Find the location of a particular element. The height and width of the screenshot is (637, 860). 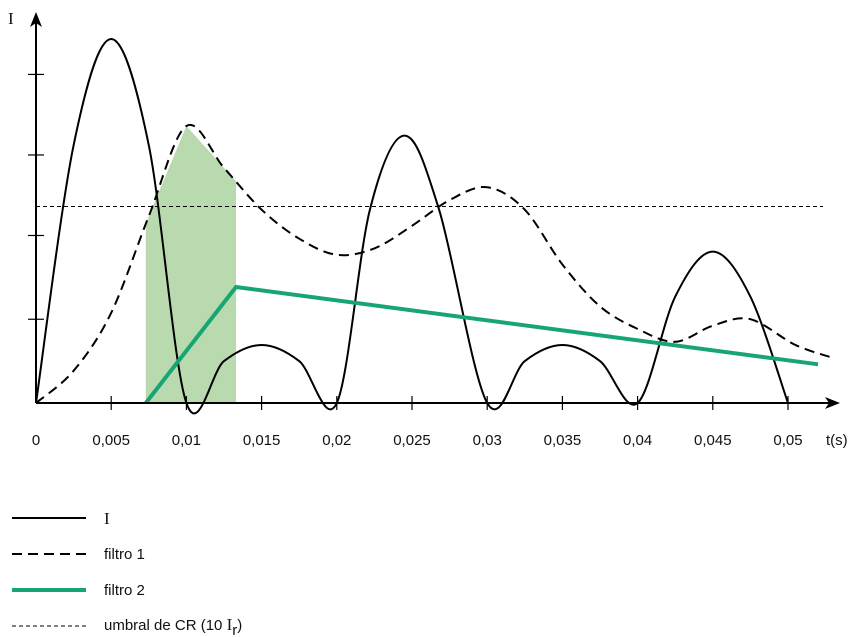

x-tick-label-10: 0,05 is located at coordinates (787, 440).